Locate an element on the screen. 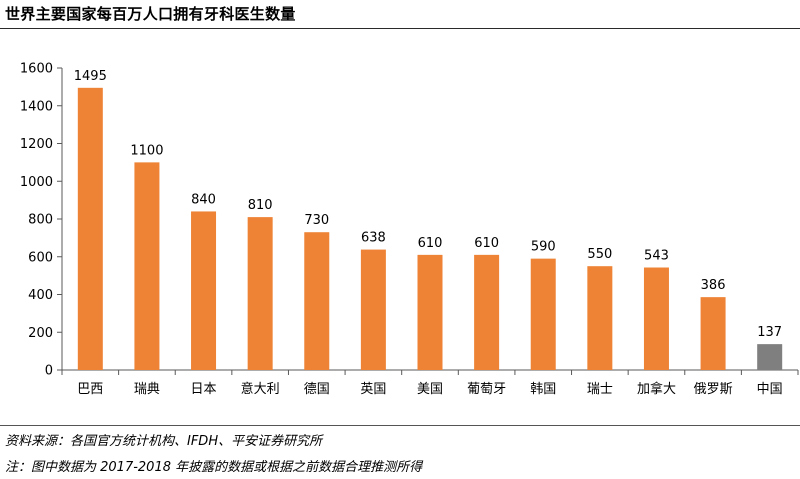  y-tick-label: 400 is located at coordinates (40, 295).